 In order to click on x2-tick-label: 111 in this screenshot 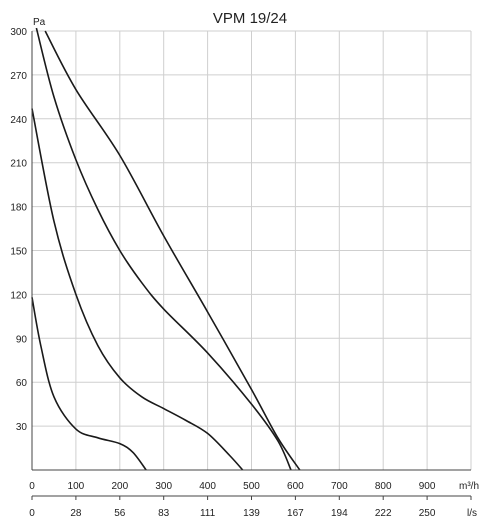, I will do `click(208, 513)`.